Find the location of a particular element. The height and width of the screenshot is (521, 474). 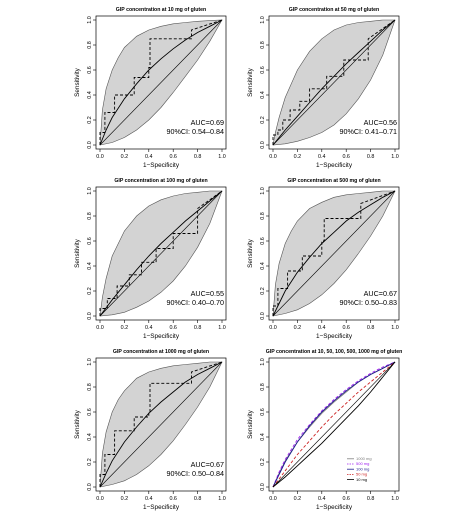

chart-title: GIP concentration at 100 mg of gluten is located at coordinates (160, 181).